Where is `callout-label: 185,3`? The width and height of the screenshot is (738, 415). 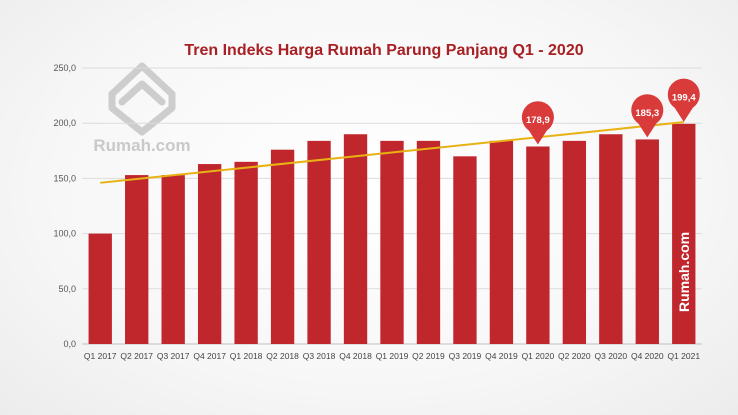 callout-label: 185,3 is located at coordinates (647, 113).